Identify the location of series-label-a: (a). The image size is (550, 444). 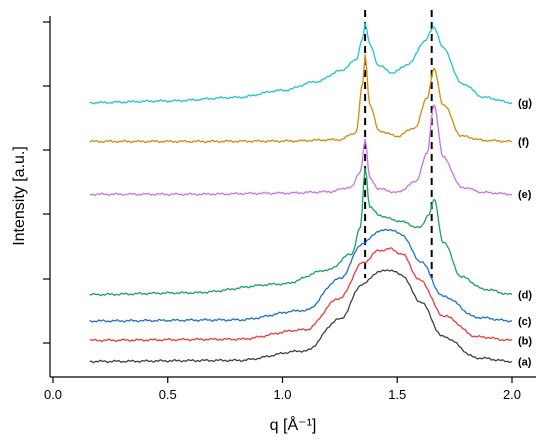
(525, 362).